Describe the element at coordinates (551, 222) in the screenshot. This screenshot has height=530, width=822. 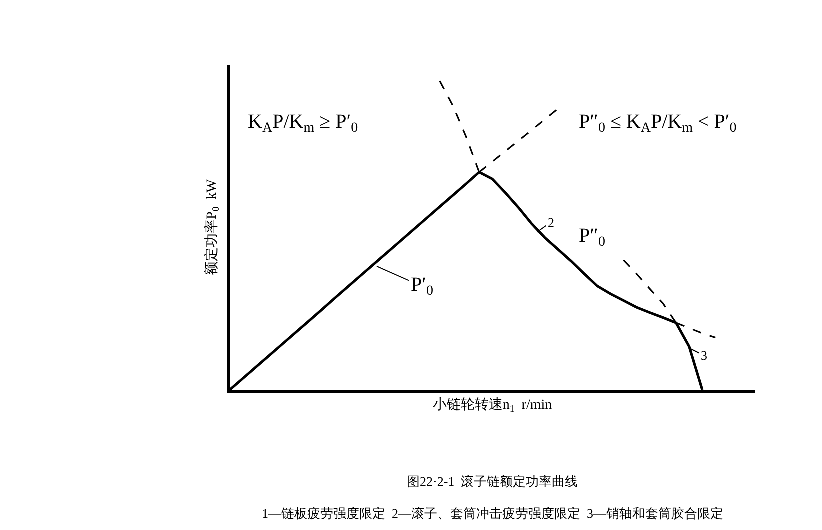
I see `annotation: 2` at that location.